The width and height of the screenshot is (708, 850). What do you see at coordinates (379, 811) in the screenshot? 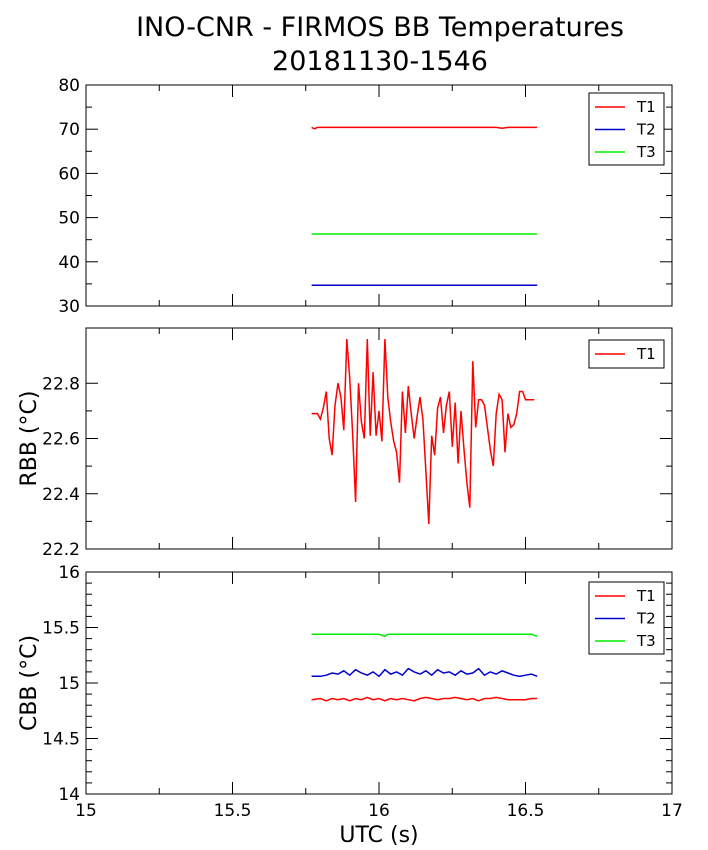
I see `x-tick-label: 16` at bounding box center [379, 811].